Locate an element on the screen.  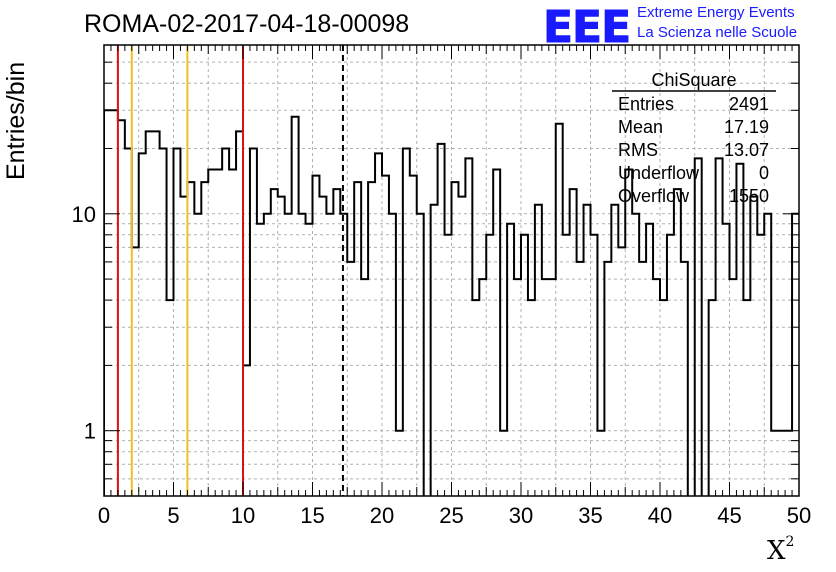
x-tick-label: 45 is located at coordinates (729, 515).